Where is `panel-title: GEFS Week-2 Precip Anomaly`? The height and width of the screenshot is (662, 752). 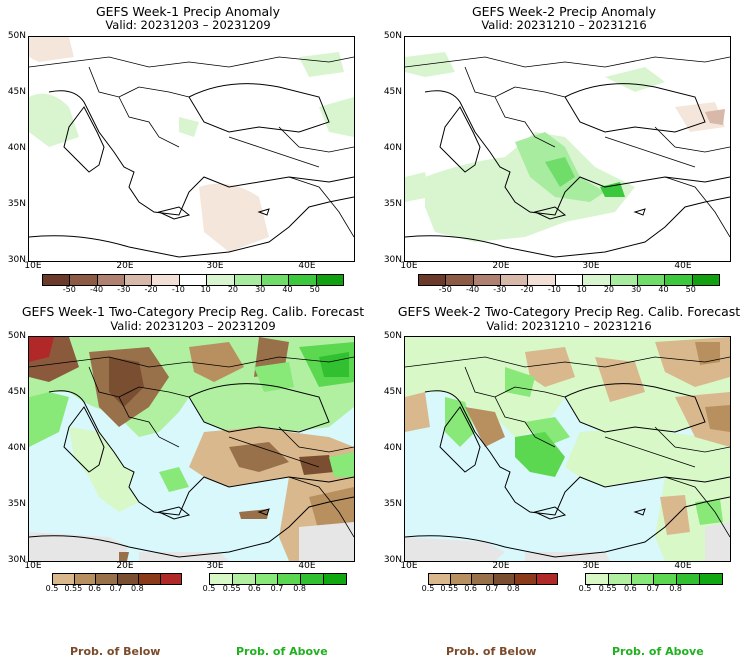
panel-title: GEFS Week-2 Precip Anomaly is located at coordinates (564, 11).